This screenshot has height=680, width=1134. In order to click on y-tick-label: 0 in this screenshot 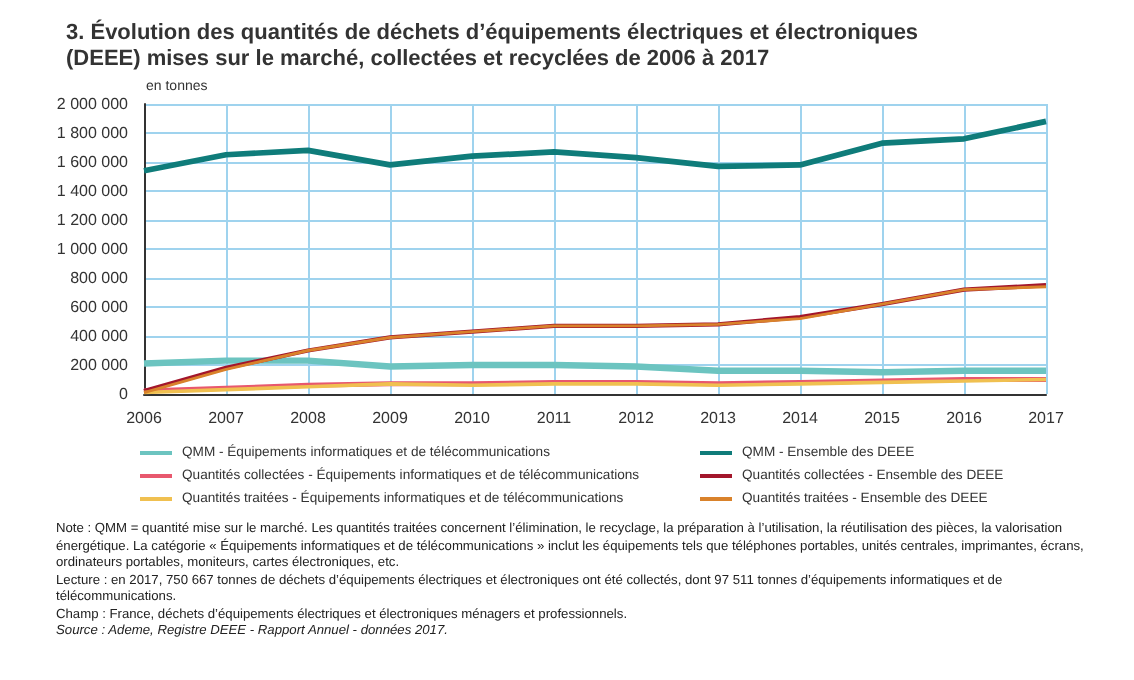, I will do `click(124, 394)`.